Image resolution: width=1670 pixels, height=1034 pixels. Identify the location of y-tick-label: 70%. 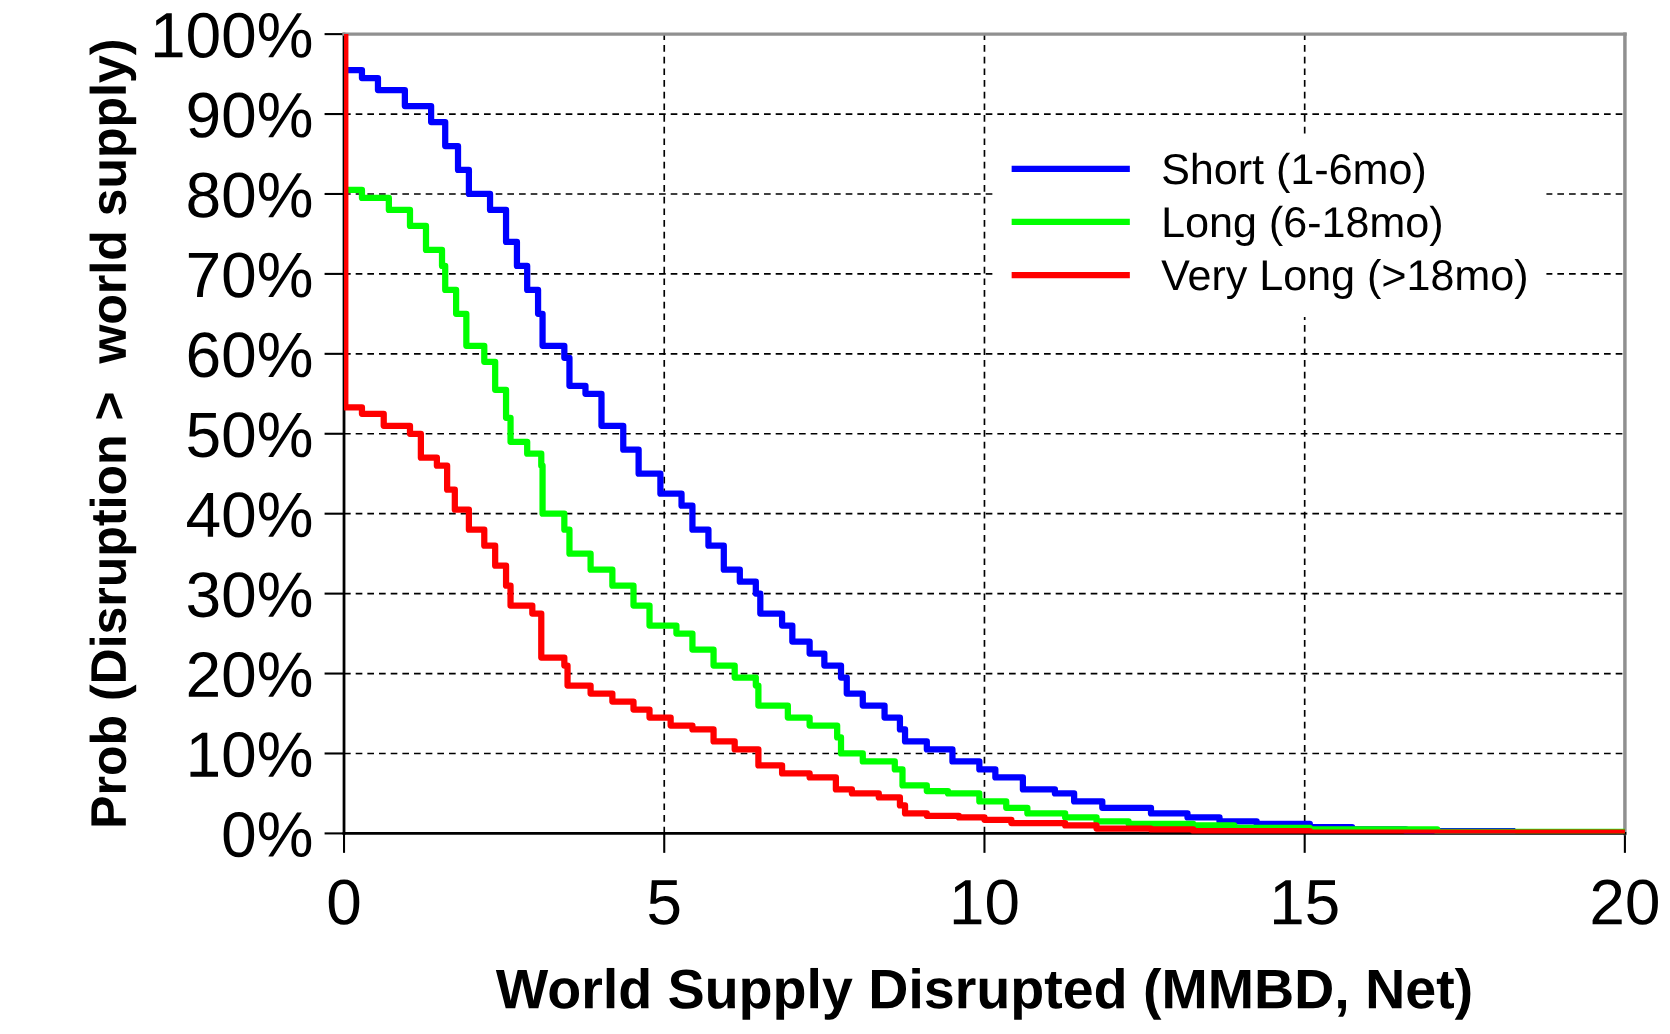
(250, 275).